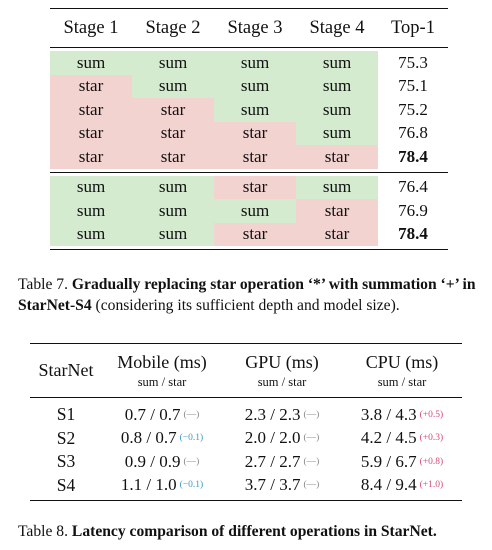 The image size is (492, 550). Describe the element at coordinates (413, 86) in the screenshot. I see `top1-cell: 75.1` at that location.